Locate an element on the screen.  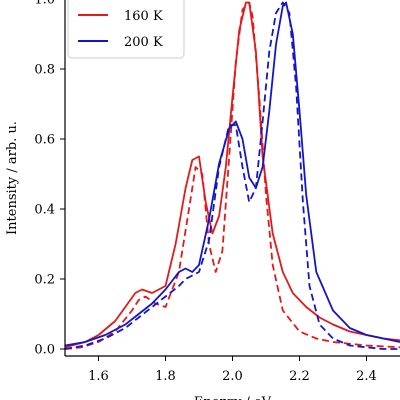
x-tick-label: 2.2 is located at coordinates (299, 376).